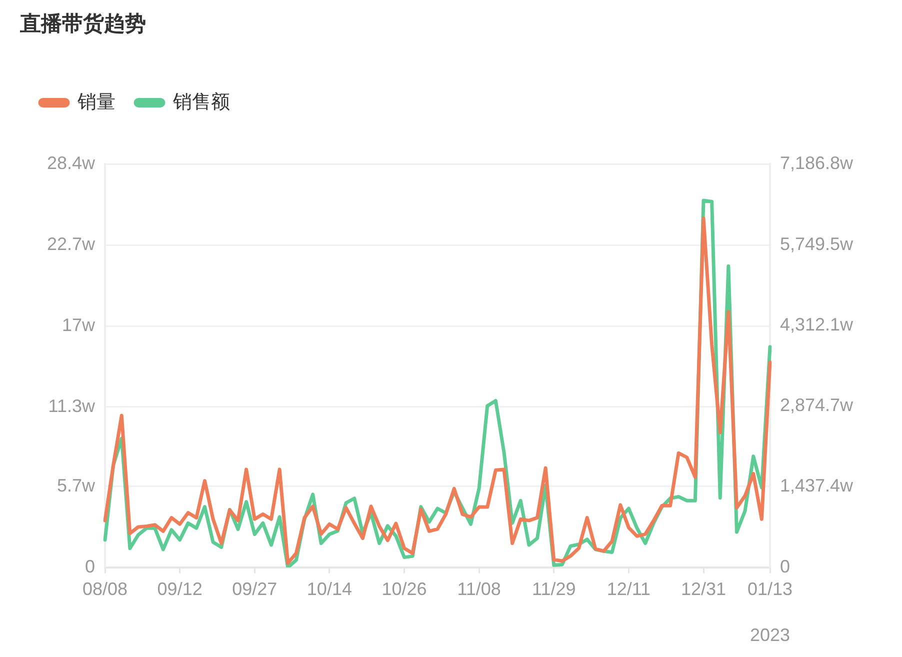 Image resolution: width=902 pixels, height=657 pixels. I want to click on x-tick-label: 09/12, so click(179, 589).